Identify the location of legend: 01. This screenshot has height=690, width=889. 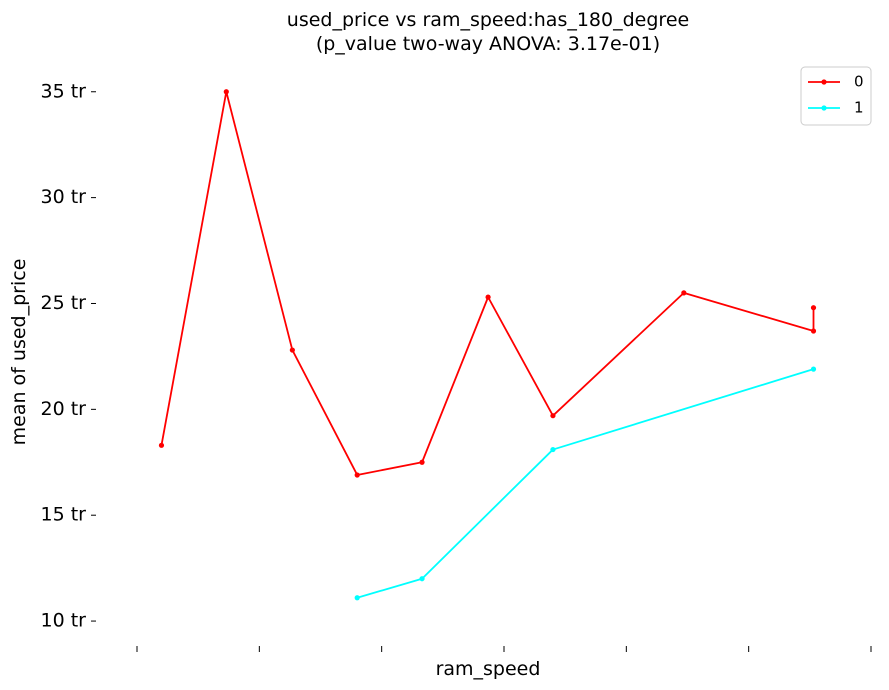
(836, 96).